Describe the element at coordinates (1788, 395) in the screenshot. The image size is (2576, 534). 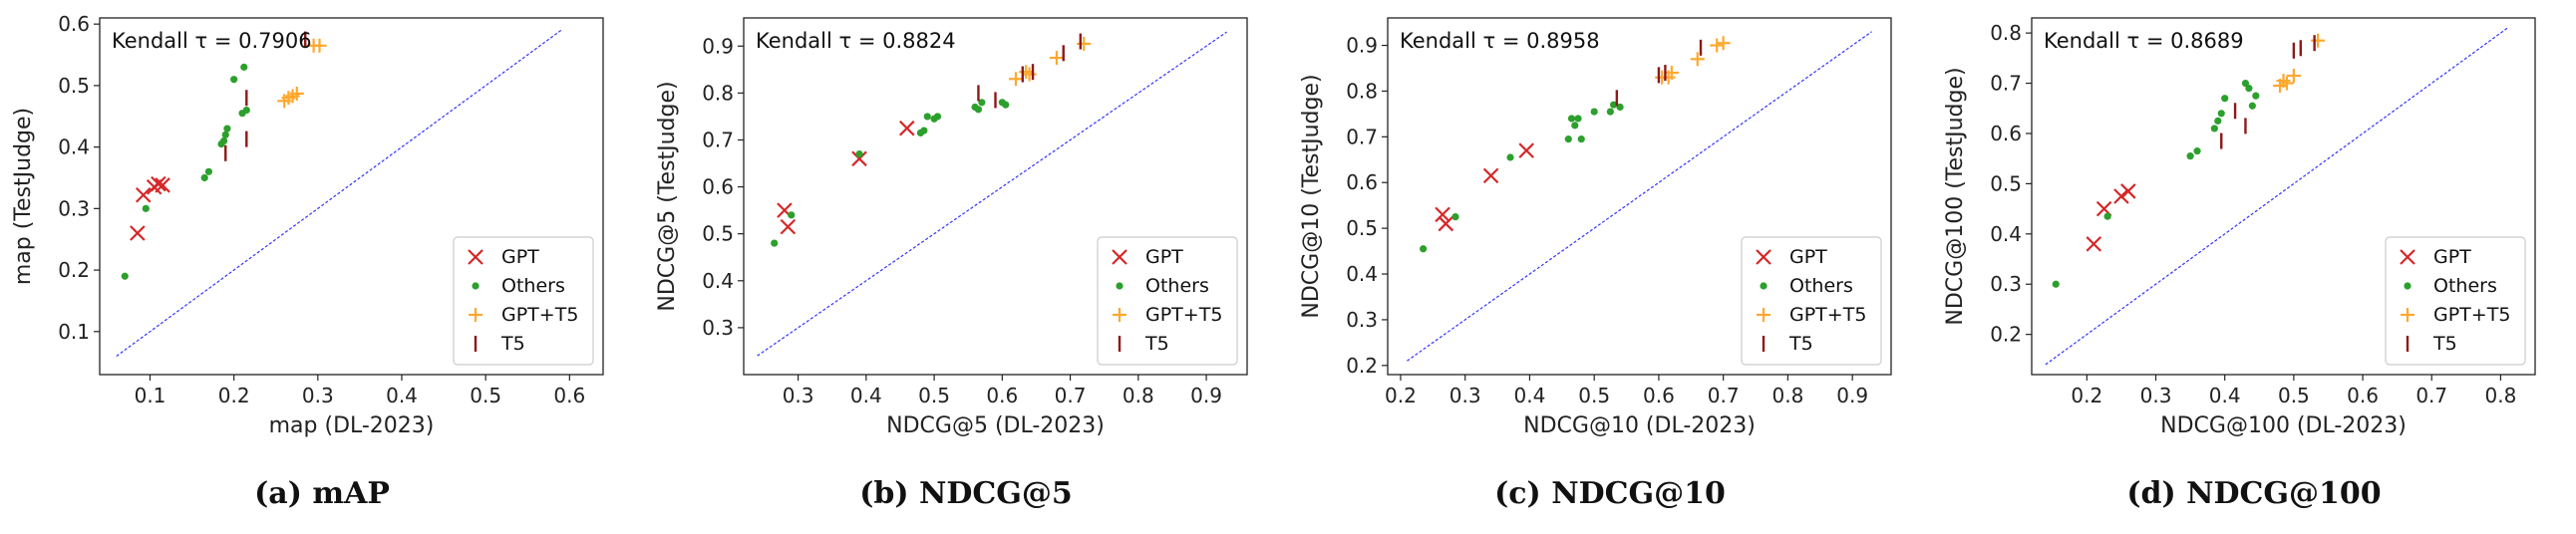
I see `x-tick-label: 0.8` at that location.